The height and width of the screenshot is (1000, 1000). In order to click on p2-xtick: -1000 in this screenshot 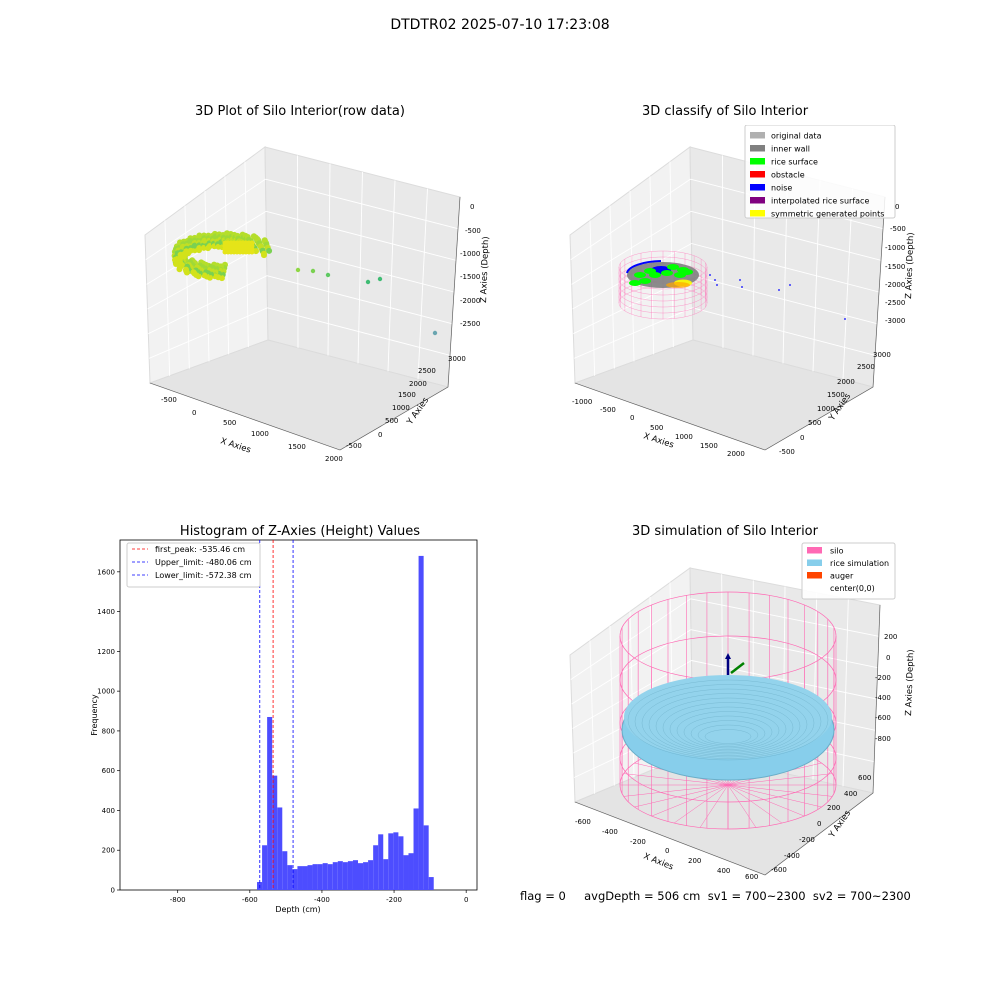, I will do `click(582, 402)`.